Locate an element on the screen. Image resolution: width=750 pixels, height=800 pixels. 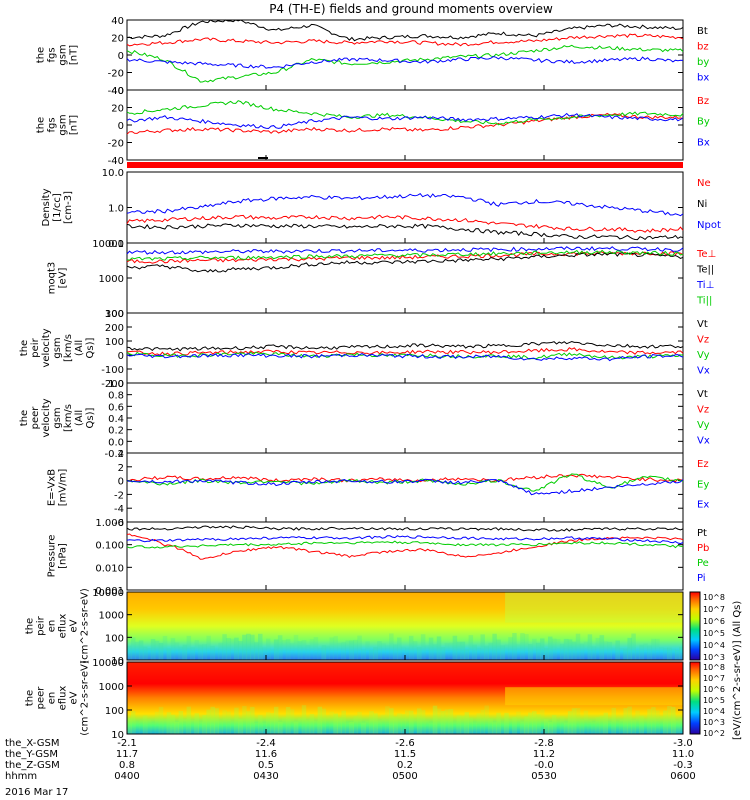
series-Vx is located at coordinates (405, 357).